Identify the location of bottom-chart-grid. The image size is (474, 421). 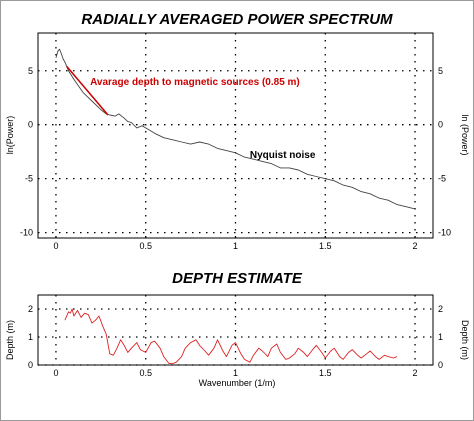
(235, 330).